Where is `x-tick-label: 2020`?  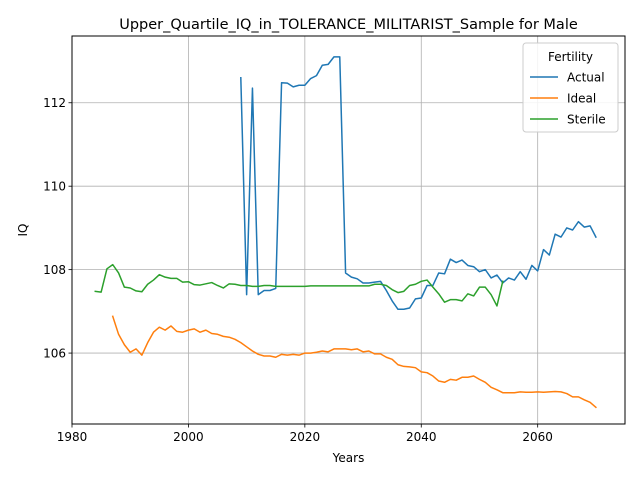 x-tick-label: 2020 is located at coordinates (305, 437).